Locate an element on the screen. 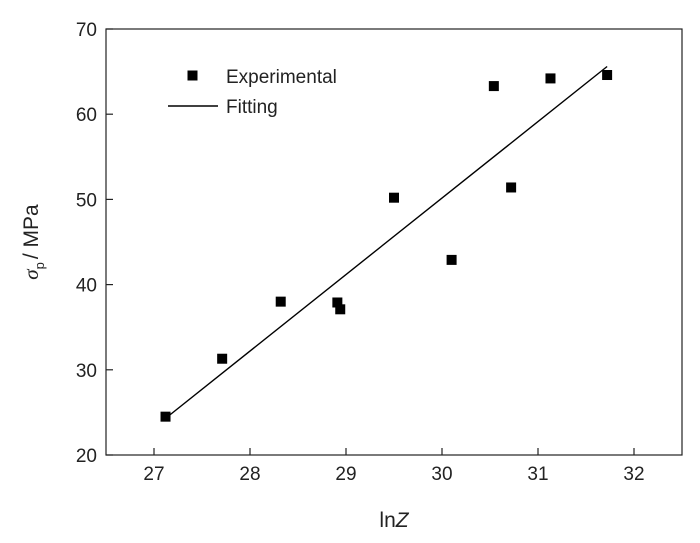 The height and width of the screenshot is (543, 700). legend-label-experimental: Experimental is located at coordinates (281, 77).